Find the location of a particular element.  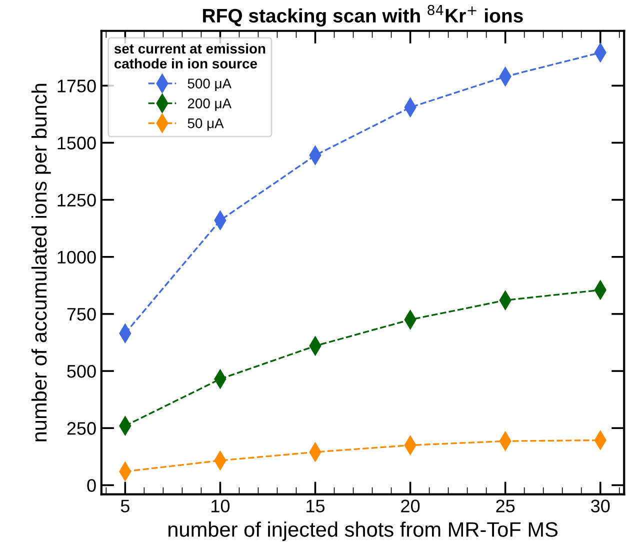

x-tick-label: 20 is located at coordinates (410, 506).